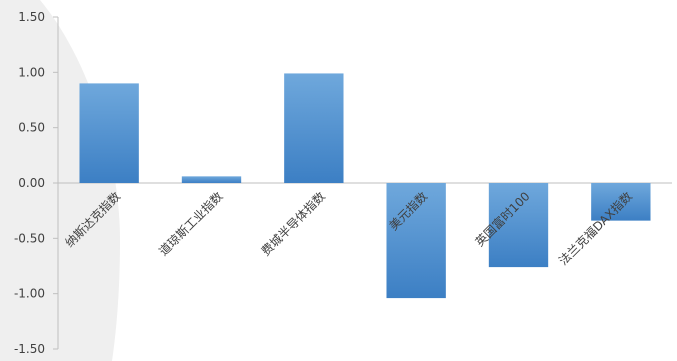 The image size is (677, 361). What do you see at coordinates (293, 224) in the screenshot?
I see `category-label: 费城半导体指数` at bounding box center [293, 224].